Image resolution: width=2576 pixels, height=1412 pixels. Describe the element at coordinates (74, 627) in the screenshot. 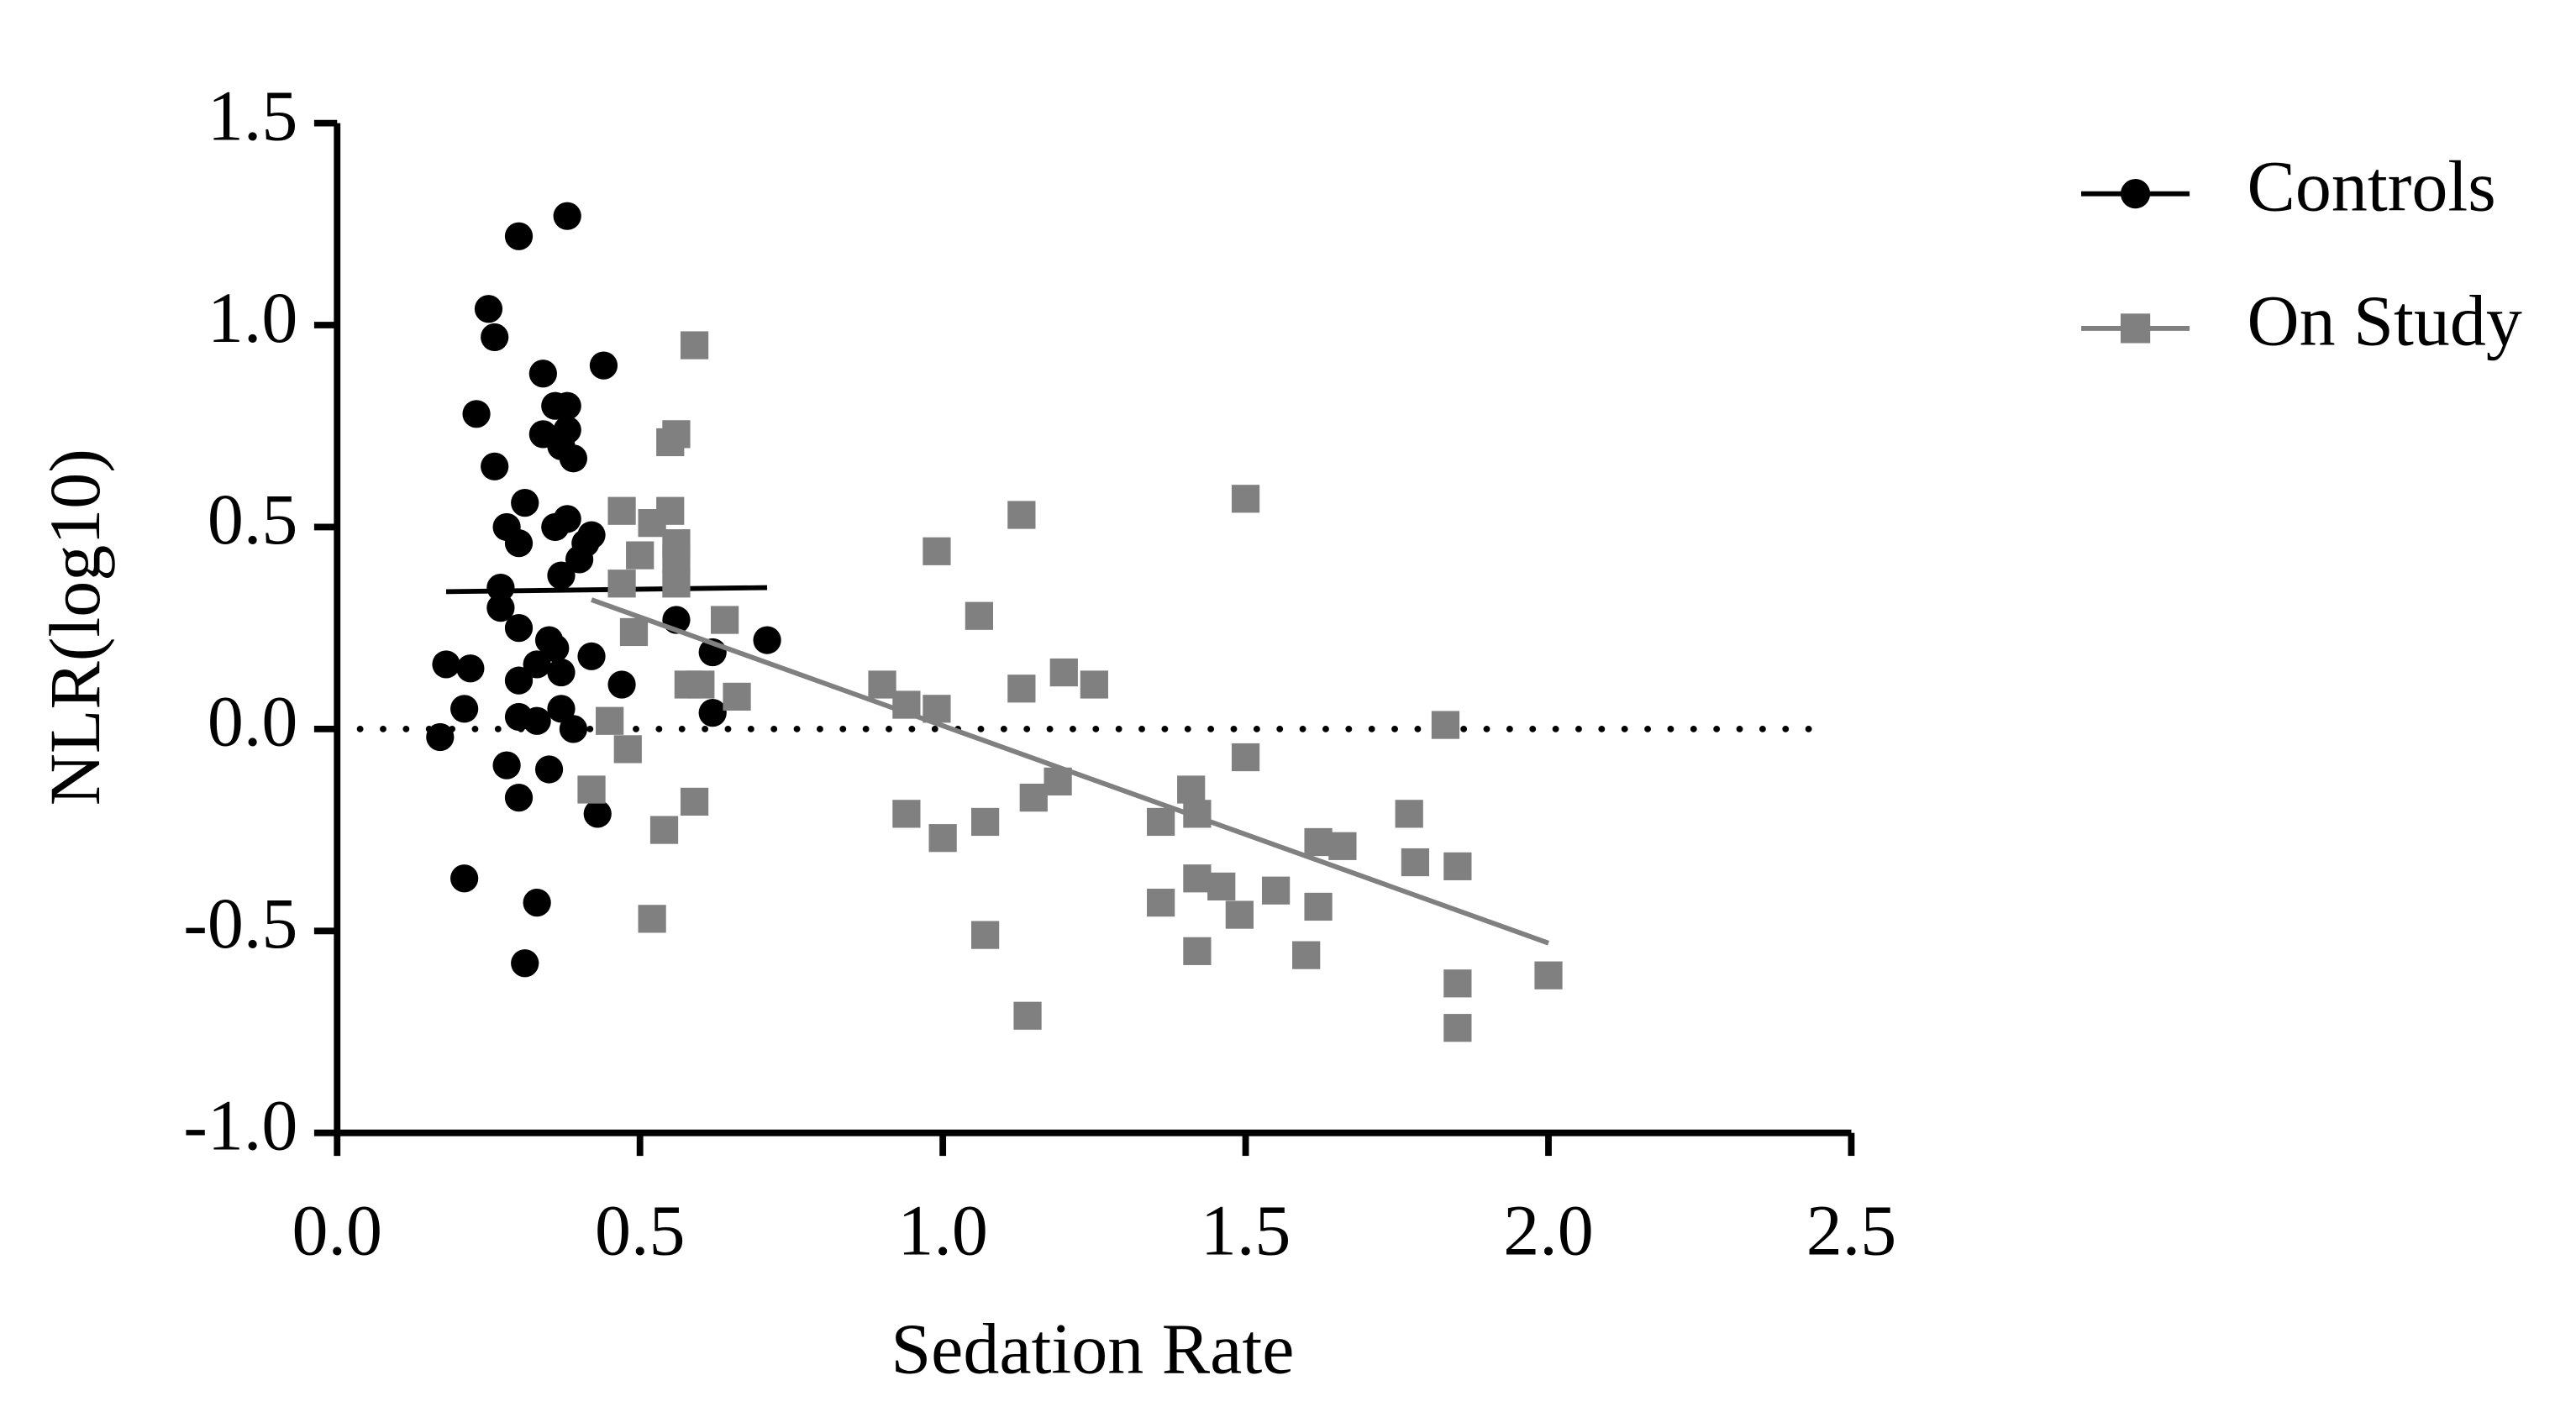

I see `y-axis-label: NLR(log10)` at that location.